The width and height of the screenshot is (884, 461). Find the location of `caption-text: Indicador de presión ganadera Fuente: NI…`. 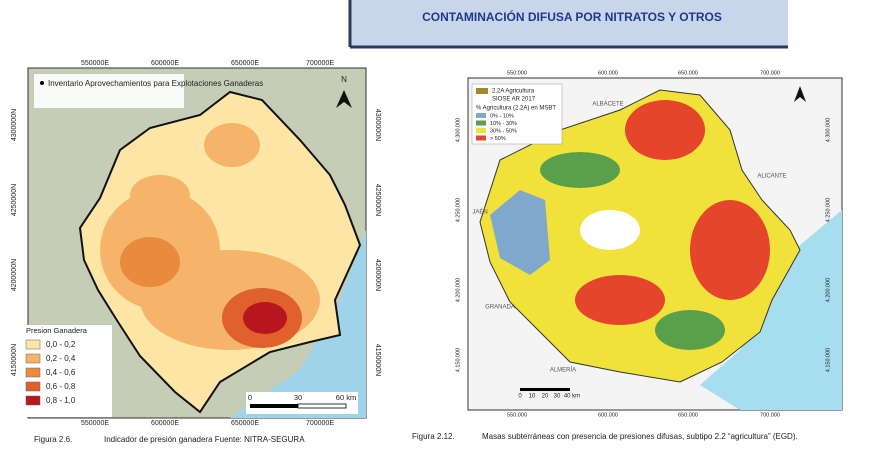

caption-text: Indicador de presión ganadera Fuente: NI… is located at coordinates (204, 439).